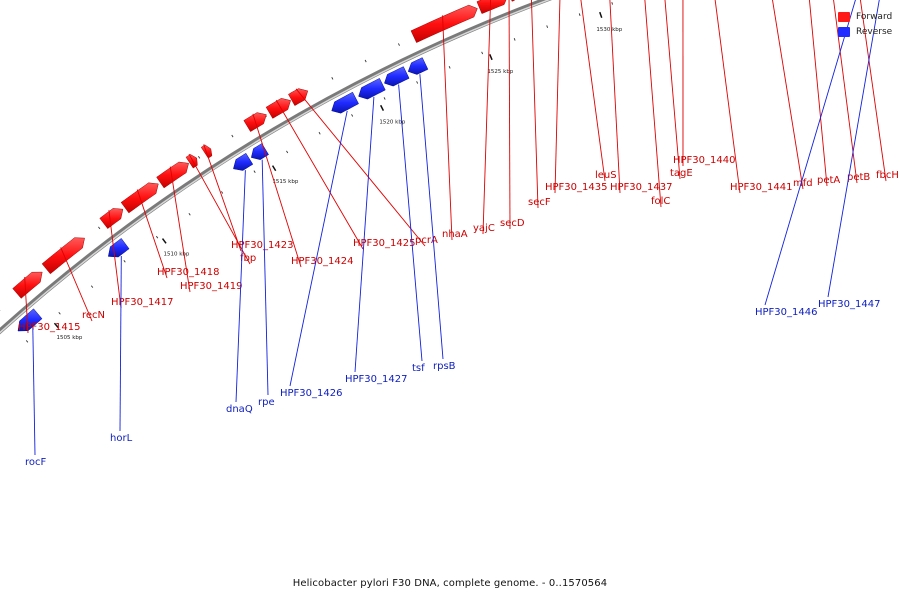 This screenshot has width=900, height=600. Describe the element at coordinates (188, 272) in the screenshot. I see `forward-gene-label-HPF30_1418: HPF30_1418` at that location.